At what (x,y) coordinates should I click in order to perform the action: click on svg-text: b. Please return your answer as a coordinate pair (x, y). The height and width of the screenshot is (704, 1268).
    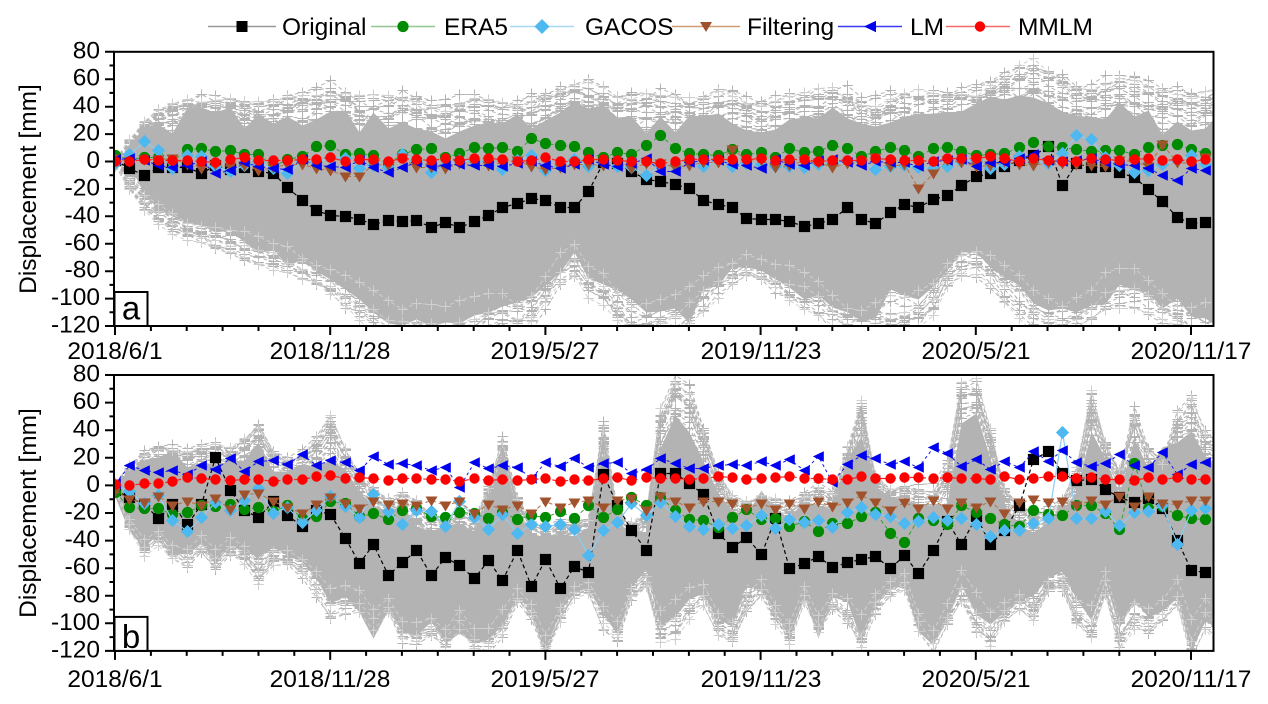
    Looking at the image, I should click on (131, 636).